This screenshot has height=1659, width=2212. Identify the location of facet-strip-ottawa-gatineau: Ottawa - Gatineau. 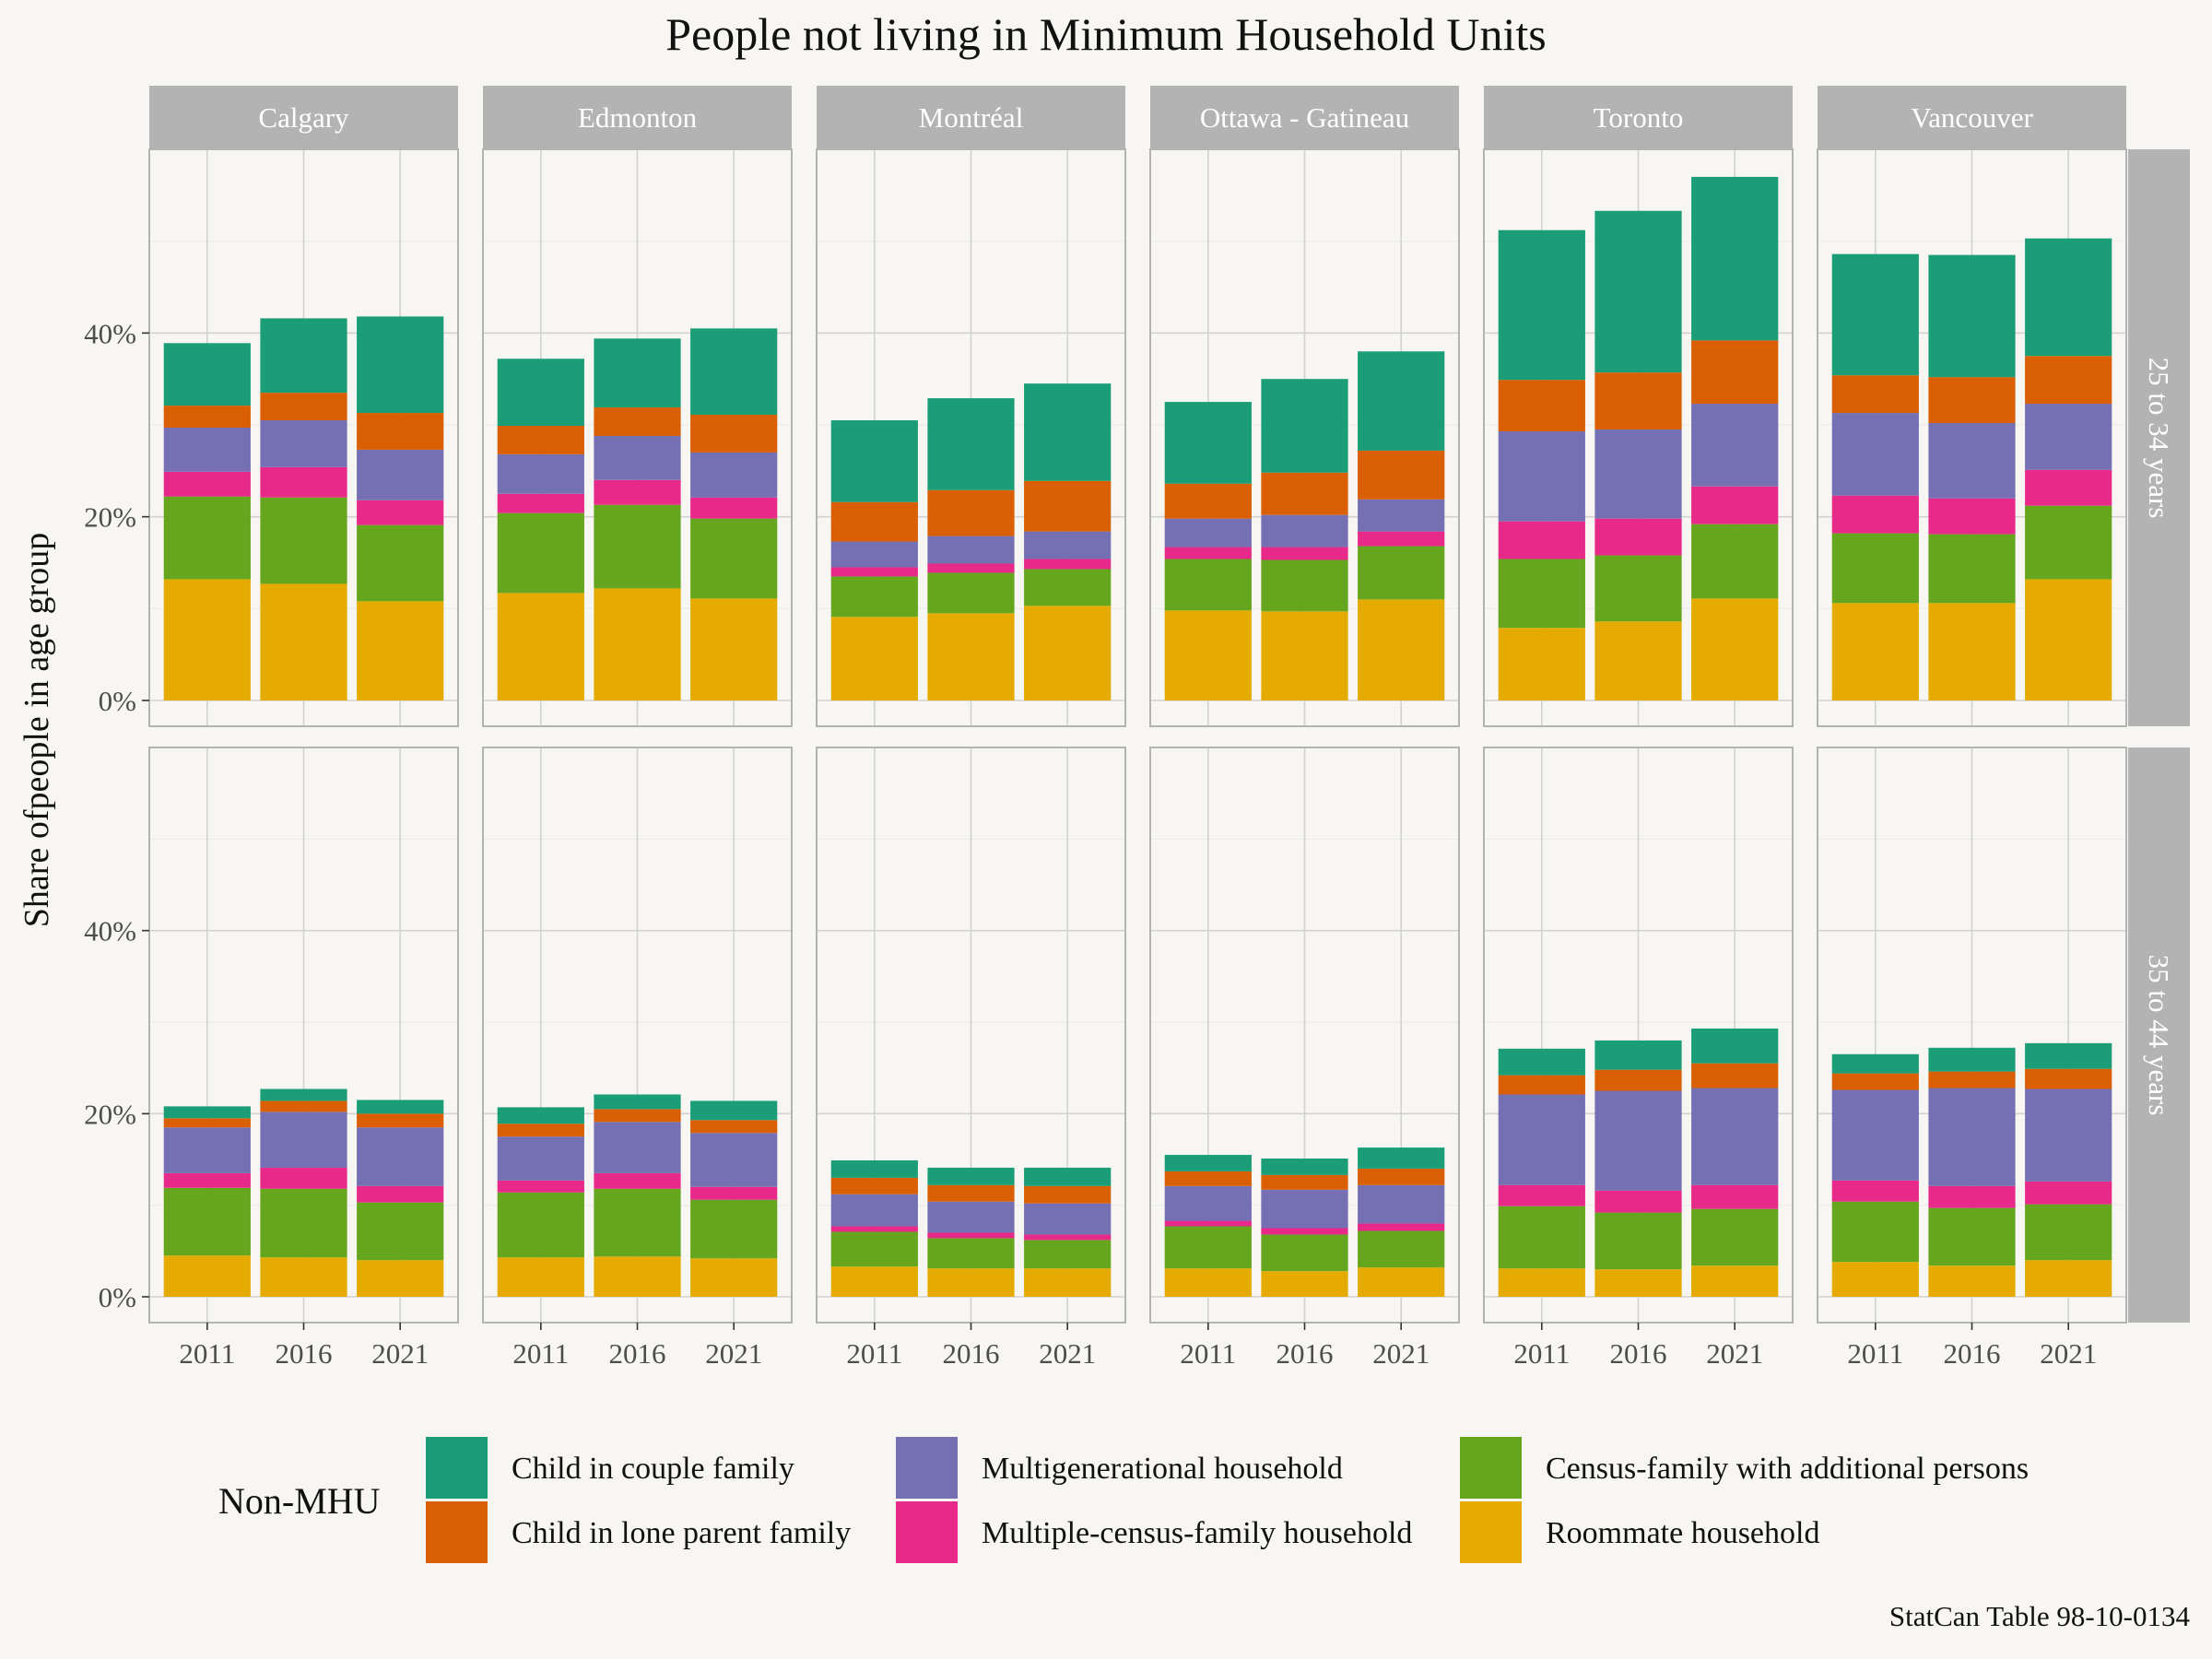
(1304, 117).